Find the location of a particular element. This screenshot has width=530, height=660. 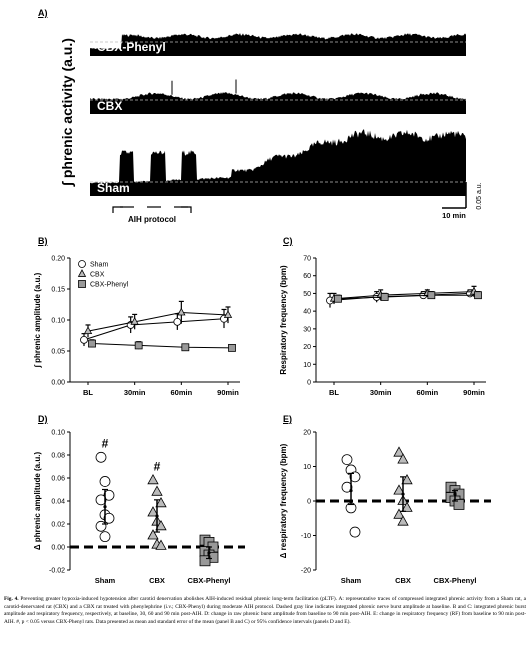

y-axis-label: Δ phrenic amplitude (a.u.) is located at coordinates (37, 501).